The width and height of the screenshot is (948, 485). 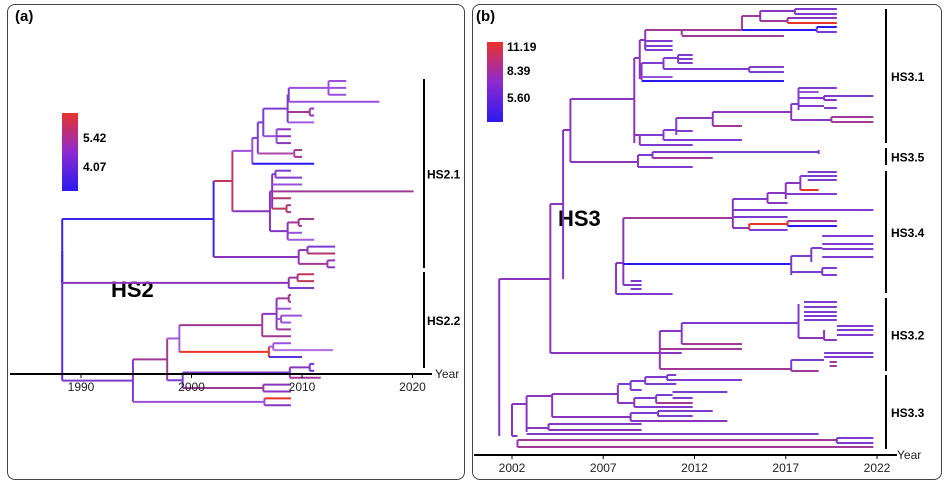 I want to click on x-tick-label: 2012, so click(x=694, y=468).